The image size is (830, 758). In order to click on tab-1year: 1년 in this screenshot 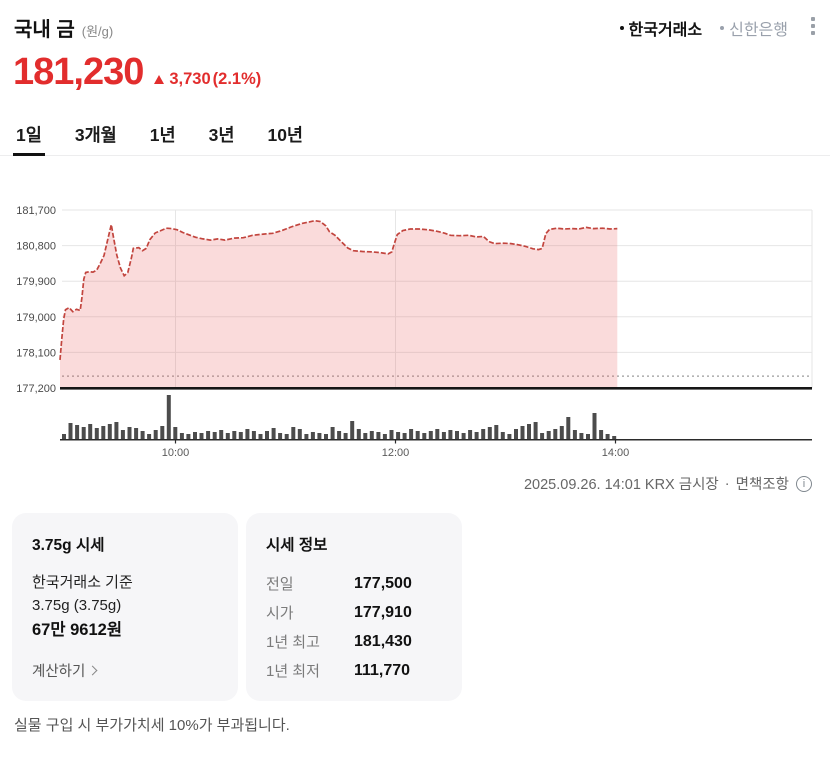, I will do `click(162, 135)`.